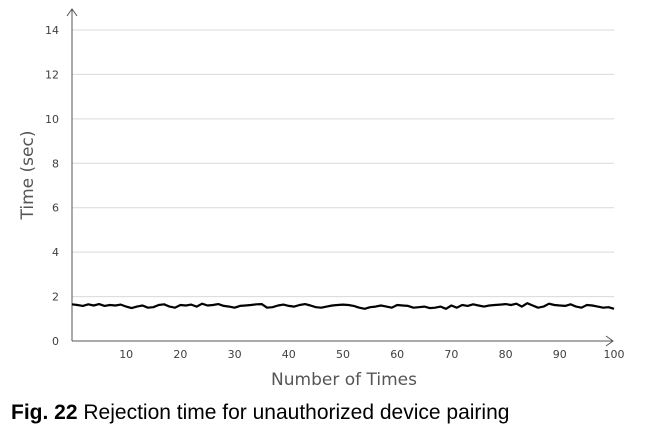 The width and height of the screenshot is (647, 443). What do you see at coordinates (28, 176) in the screenshot?
I see `y-axis-title: Time (sec)` at bounding box center [28, 176].